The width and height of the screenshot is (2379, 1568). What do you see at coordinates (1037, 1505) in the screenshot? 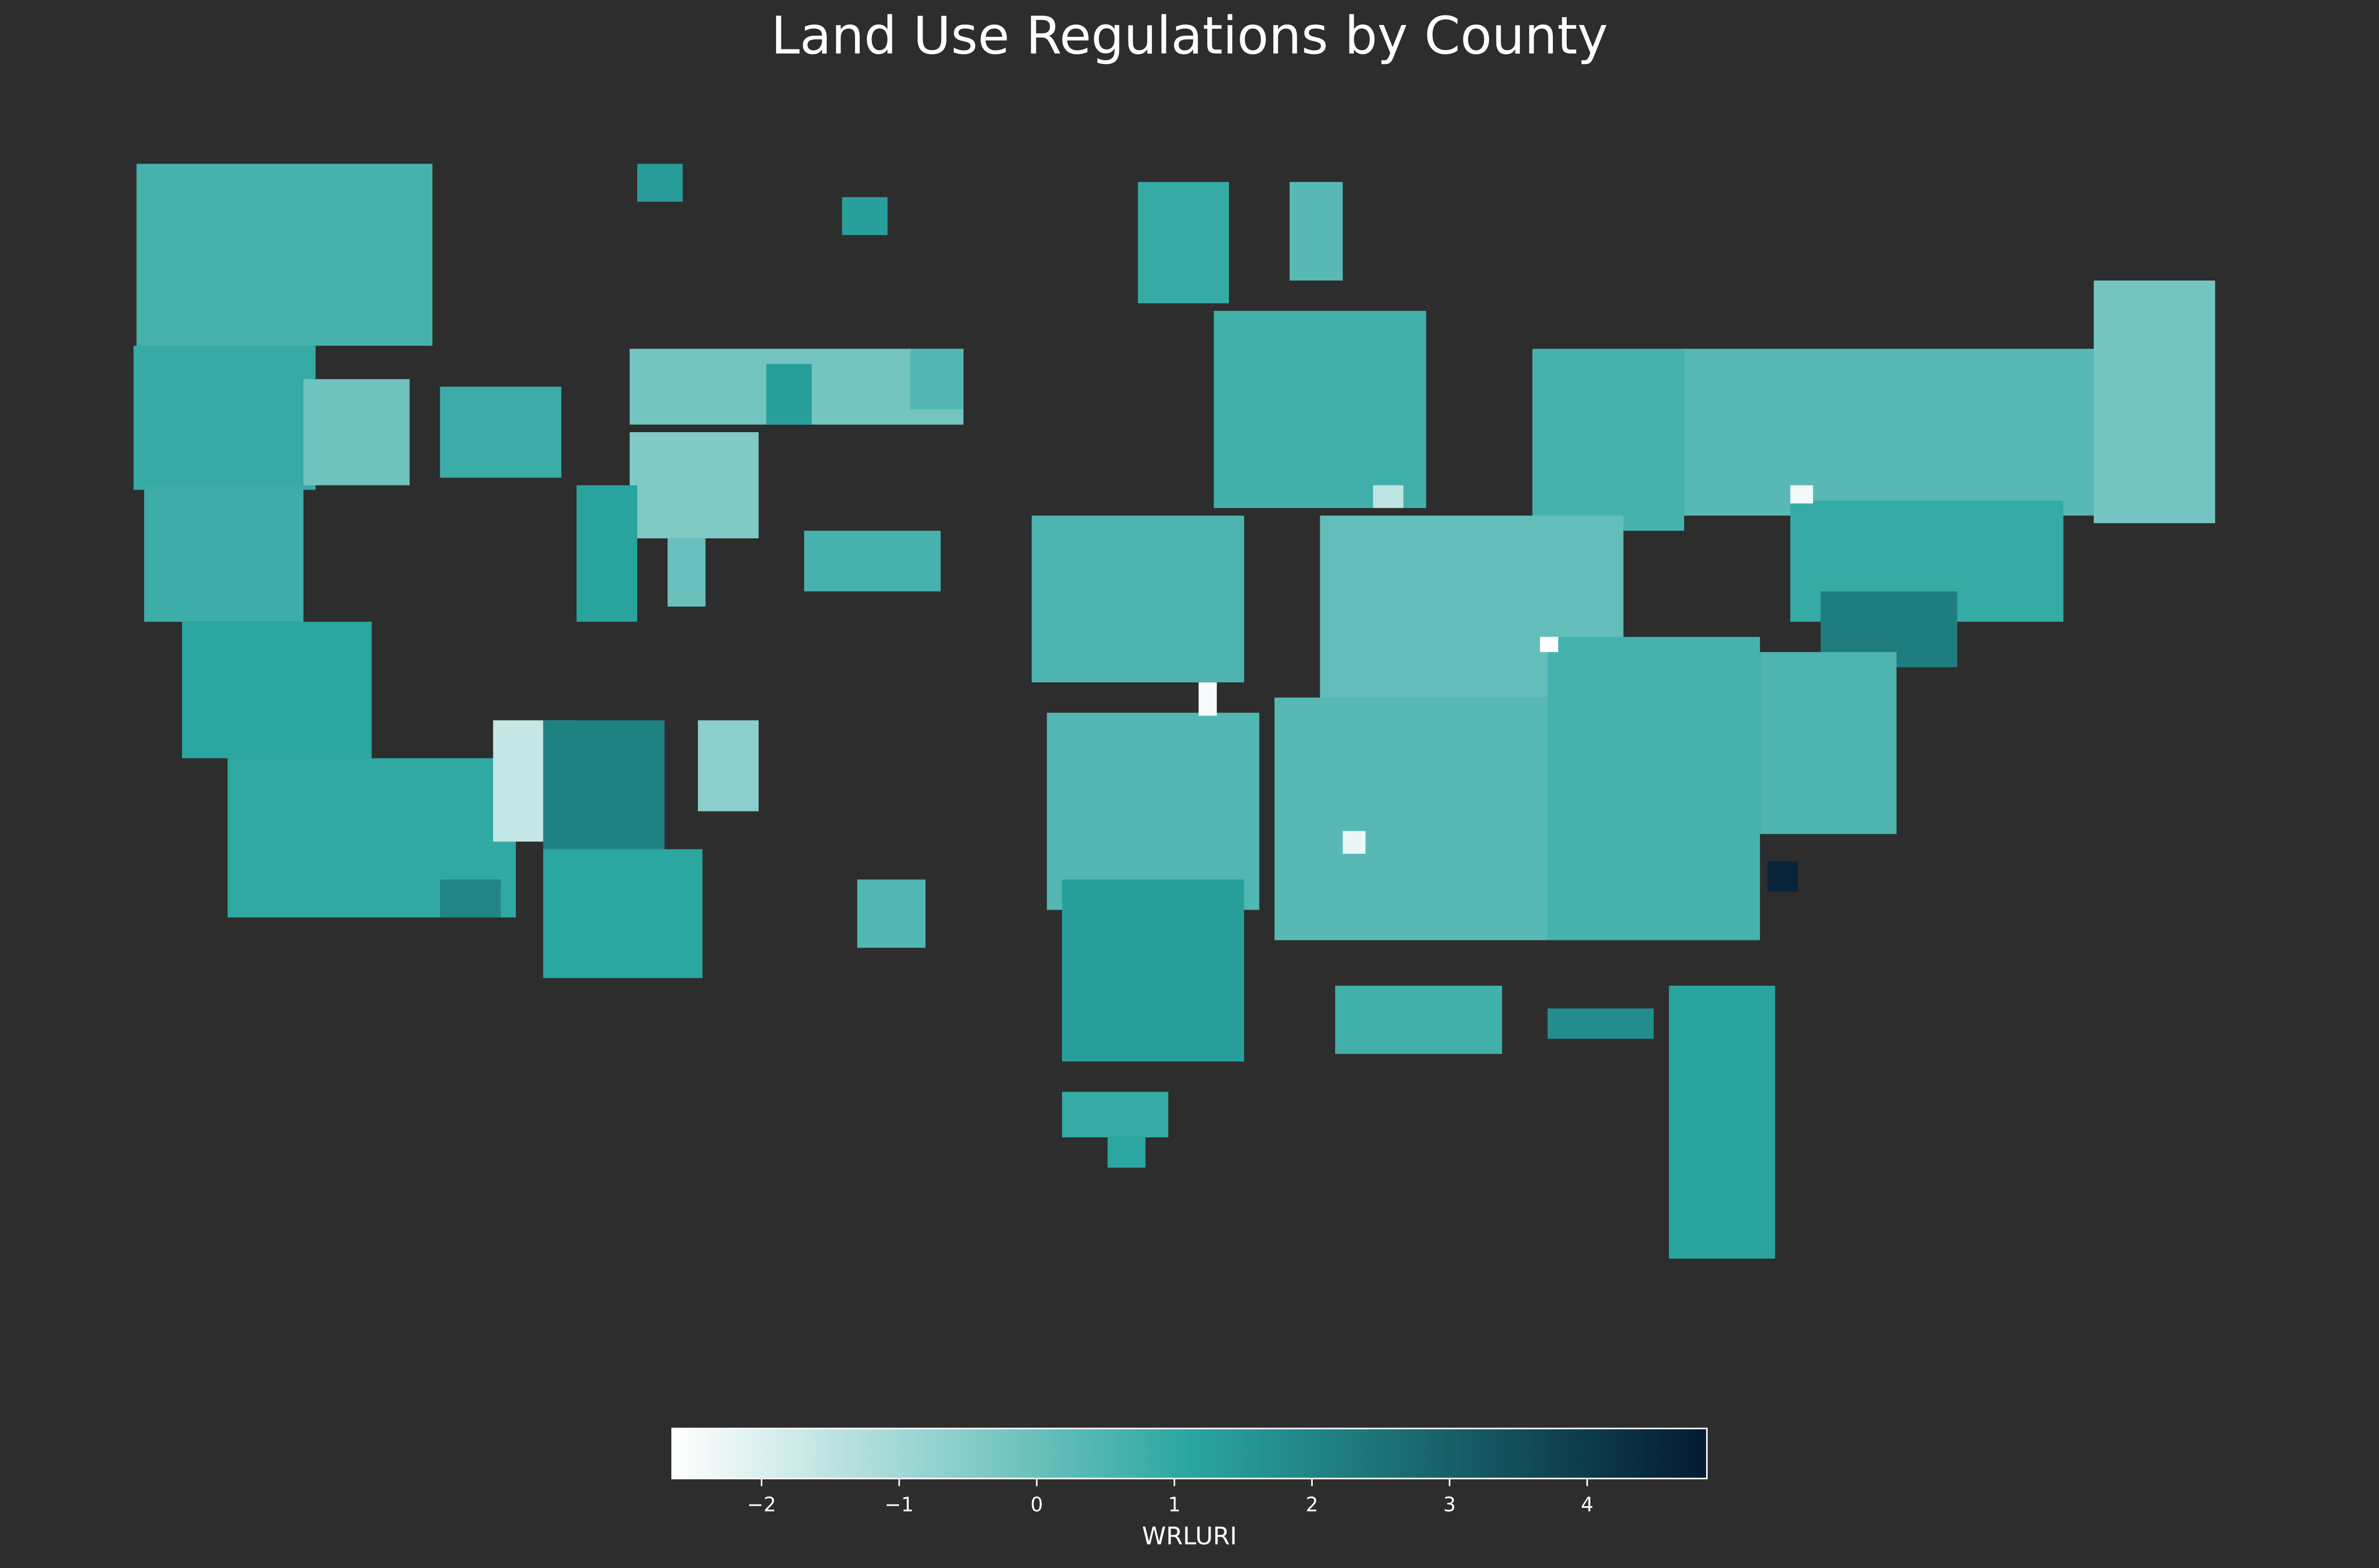
I see `colorbar-tick-label: 0` at bounding box center [1037, 1505].